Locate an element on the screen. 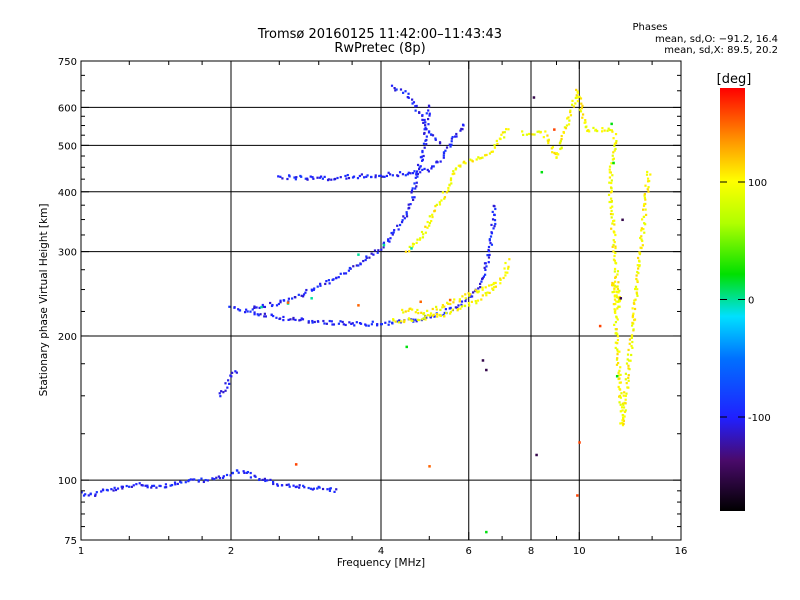  colorbar-title: [deg] is located at coordinates (734, 79).